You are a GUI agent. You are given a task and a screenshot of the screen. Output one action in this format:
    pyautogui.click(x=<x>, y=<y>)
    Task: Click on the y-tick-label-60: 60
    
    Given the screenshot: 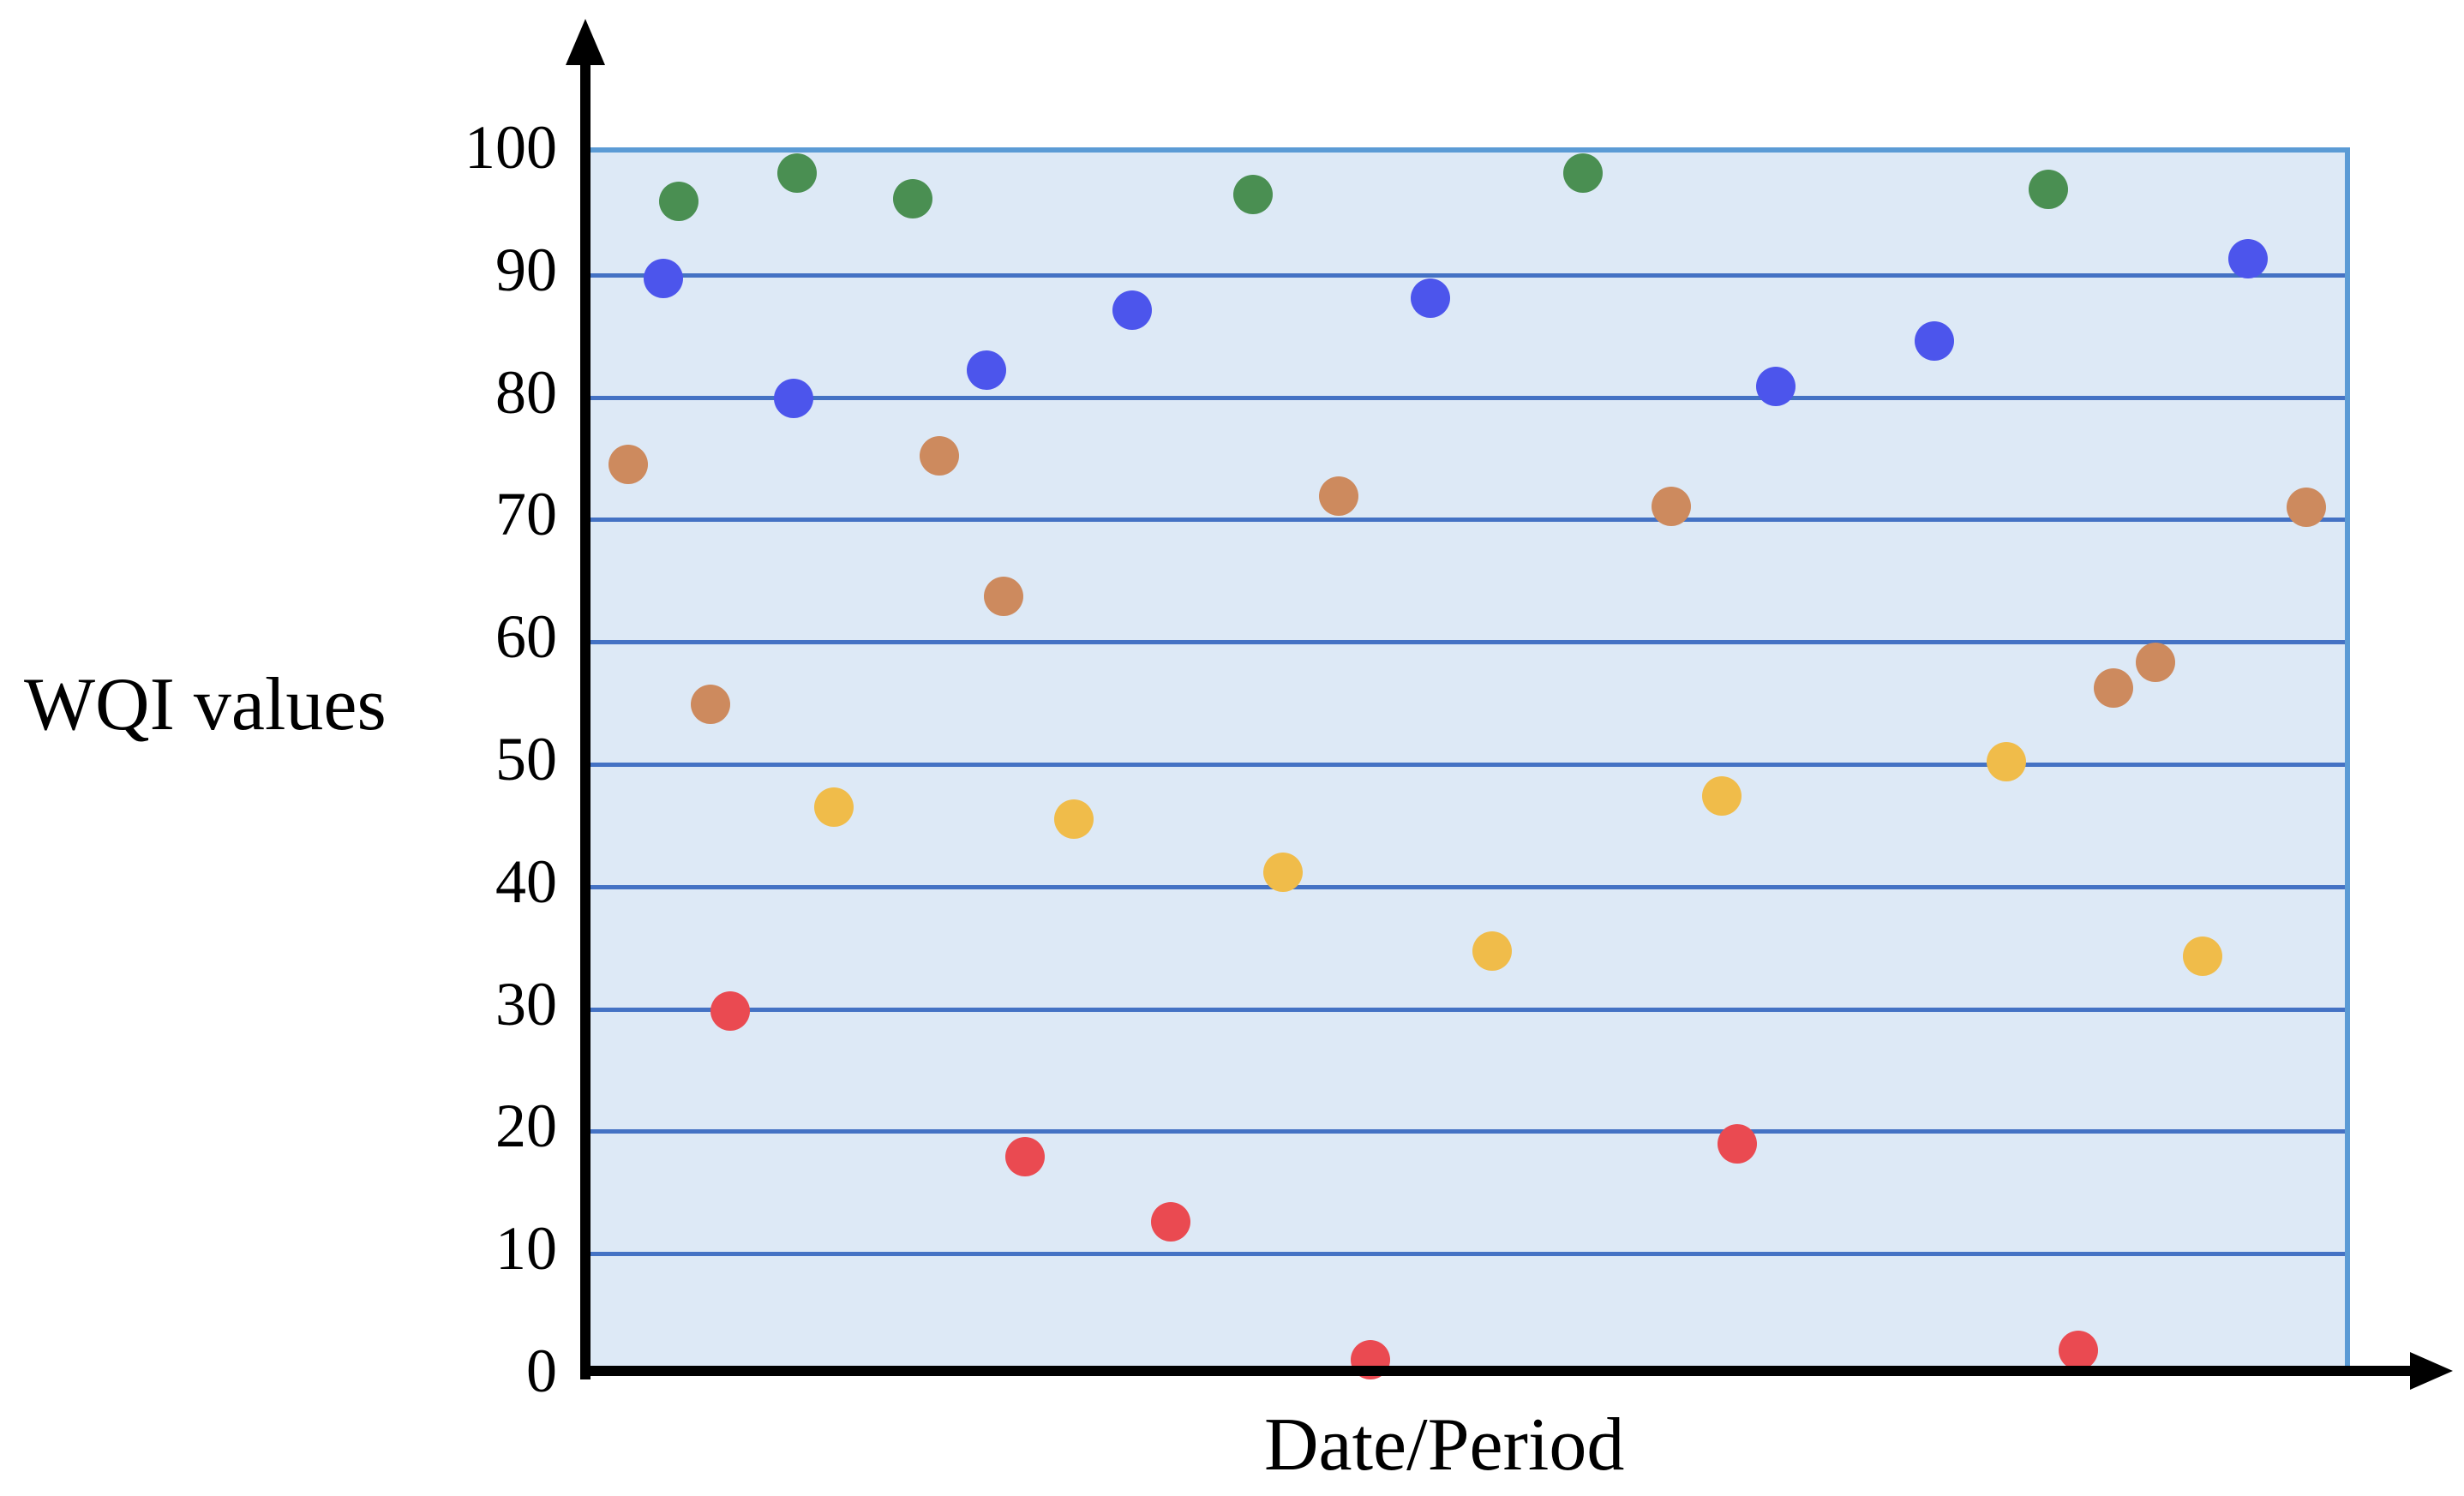 What is the action you would take?
    pyautogui.click(x=526, y=637)
    